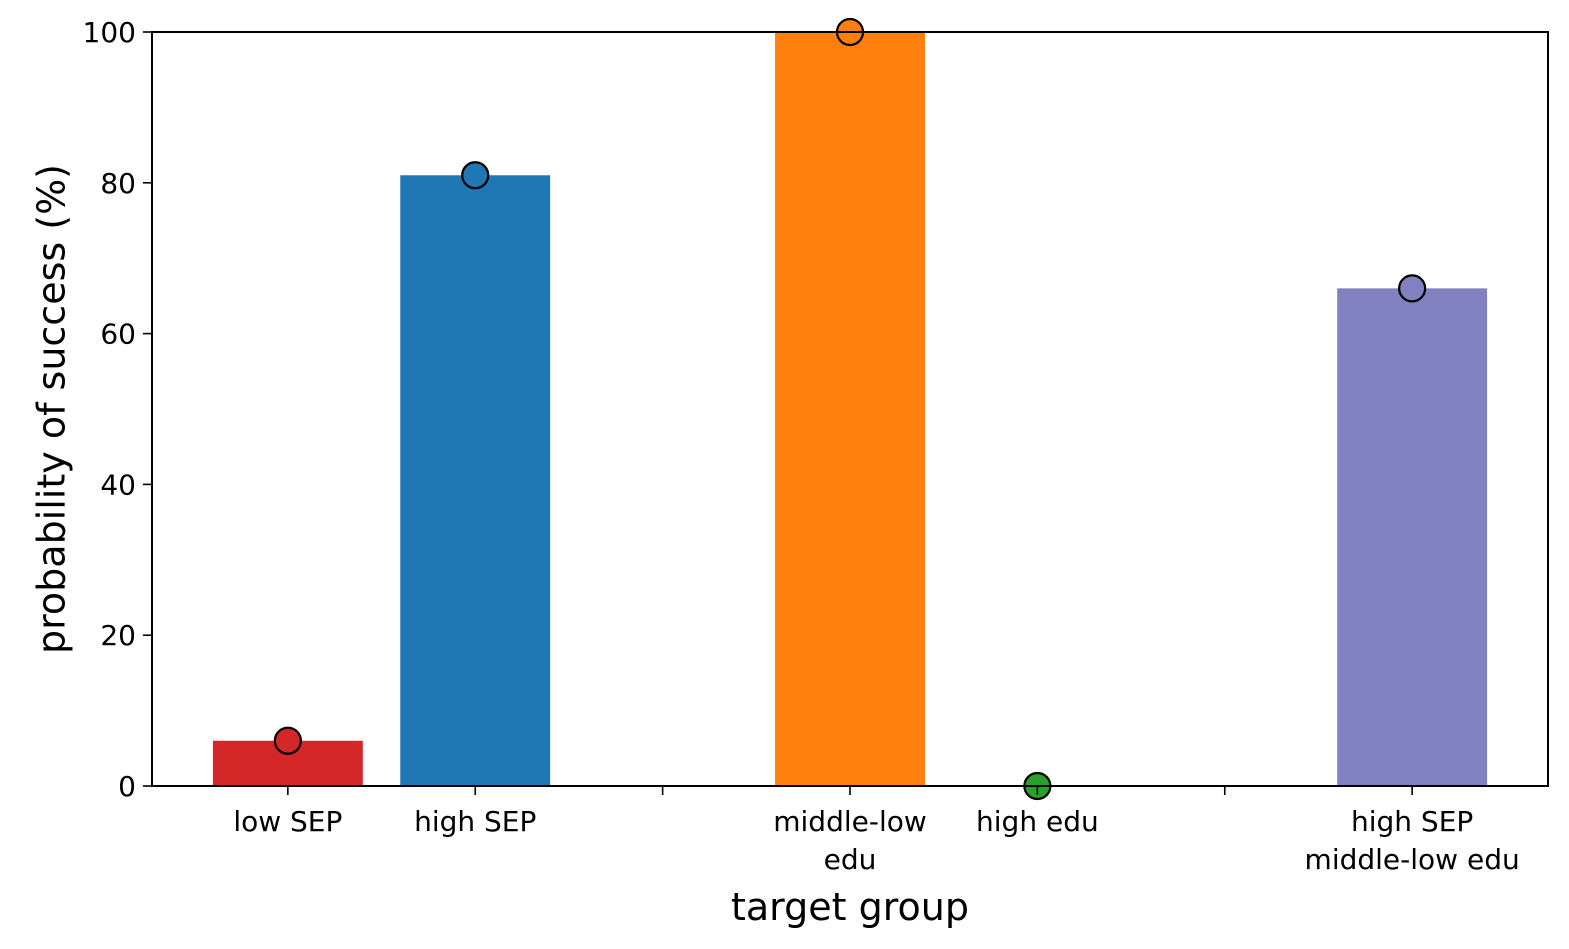  What do you see at coordinates (850, 907) in the screenshot?
I see `x-axis-label: target group` at bounding box center [850, 907].